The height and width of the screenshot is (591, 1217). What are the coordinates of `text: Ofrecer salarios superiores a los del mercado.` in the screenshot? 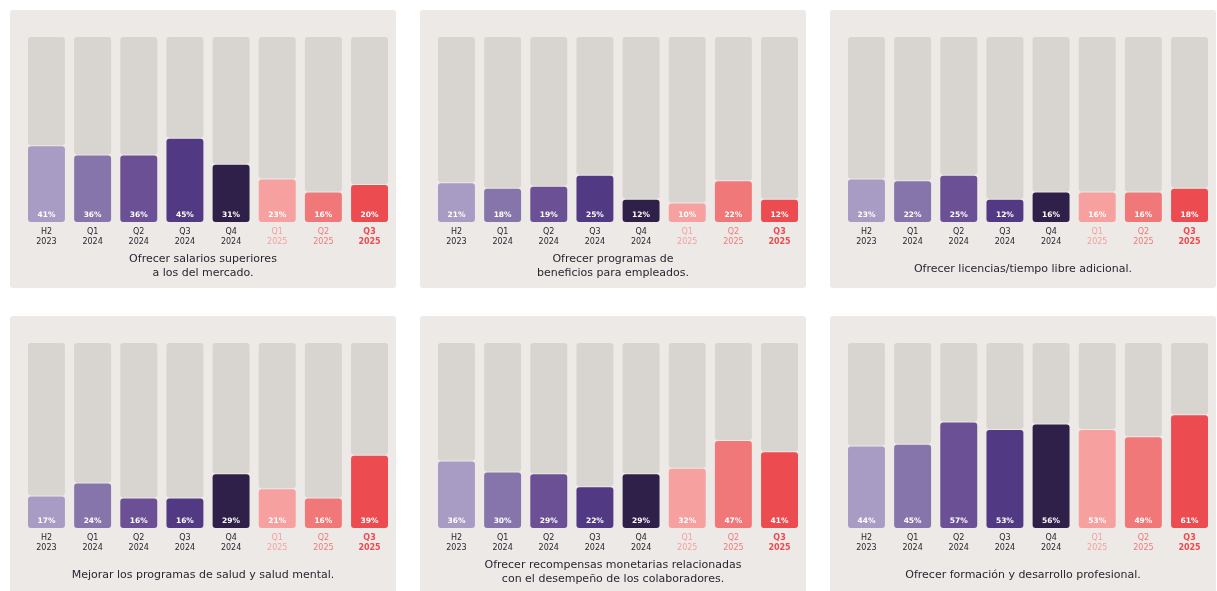 It's located at (203, 265).